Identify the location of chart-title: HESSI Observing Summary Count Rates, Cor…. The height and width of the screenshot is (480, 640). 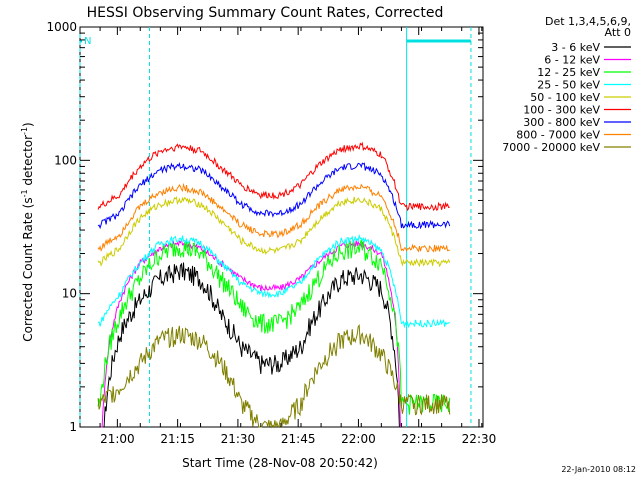
(265, 13).